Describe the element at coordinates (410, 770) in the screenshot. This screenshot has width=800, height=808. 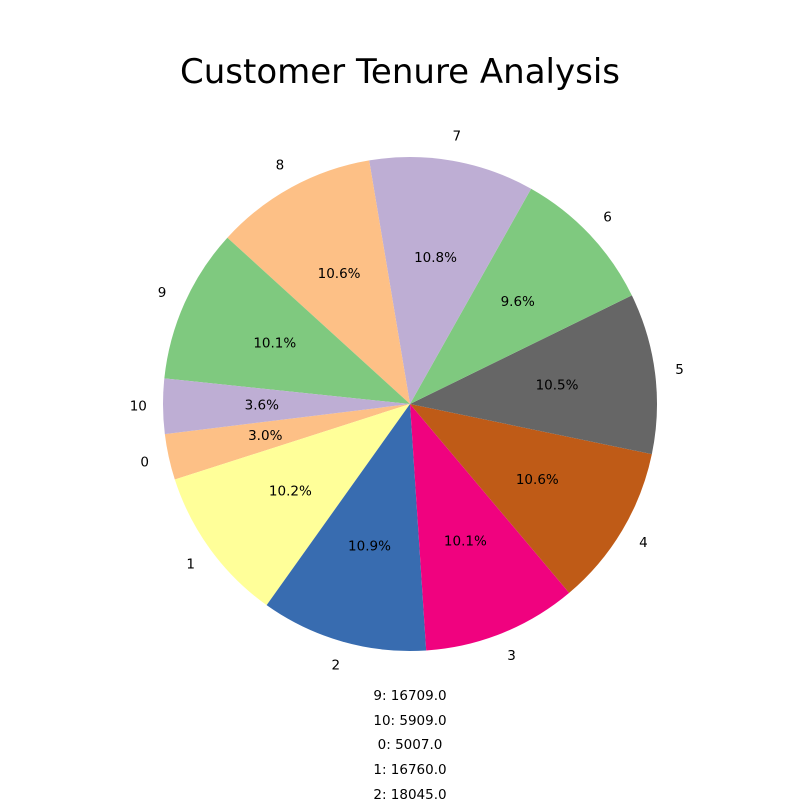
I see `annotation-line: 1: 16760.0` at that location.